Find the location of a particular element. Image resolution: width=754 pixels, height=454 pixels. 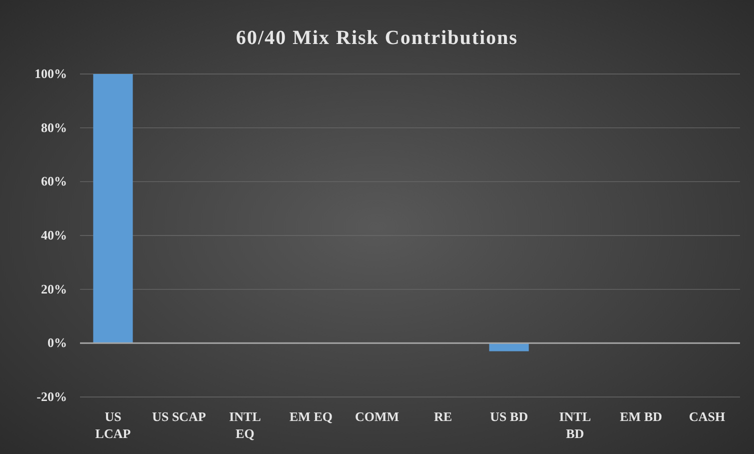

x-tick-label: RE is located at coordinates (443, 416).